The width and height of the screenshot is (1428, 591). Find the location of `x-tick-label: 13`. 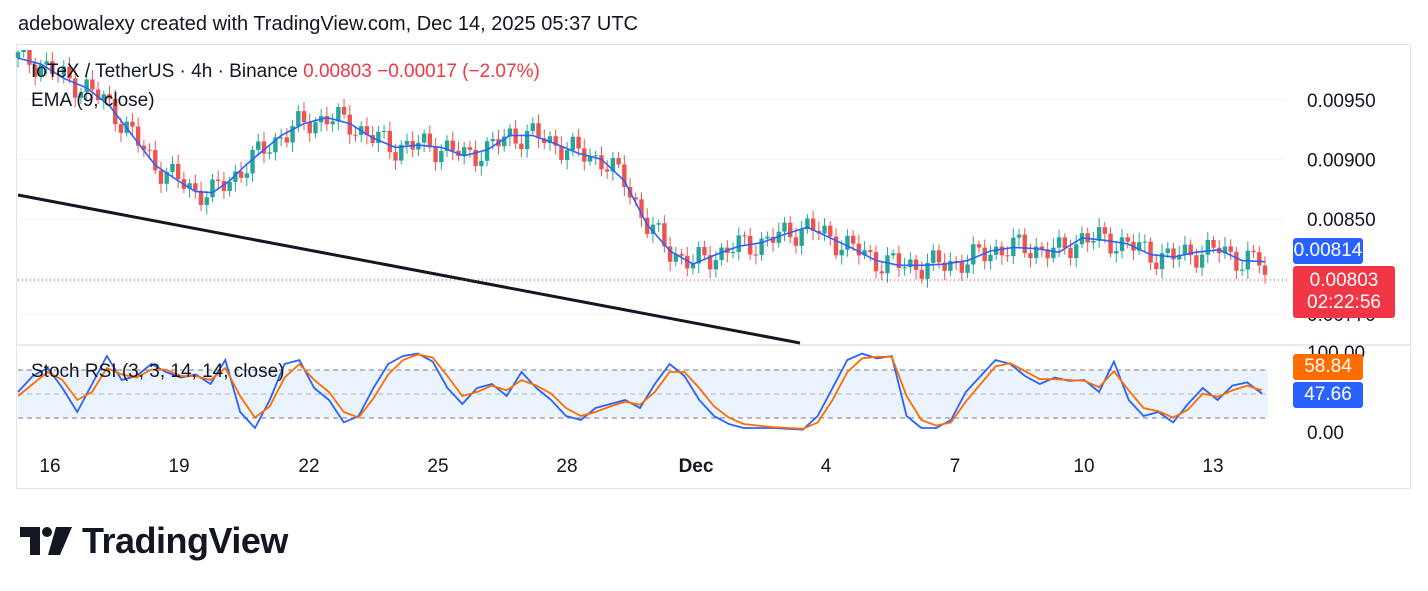

x-tick-label: 13 is located at coordinates (1212, 466).